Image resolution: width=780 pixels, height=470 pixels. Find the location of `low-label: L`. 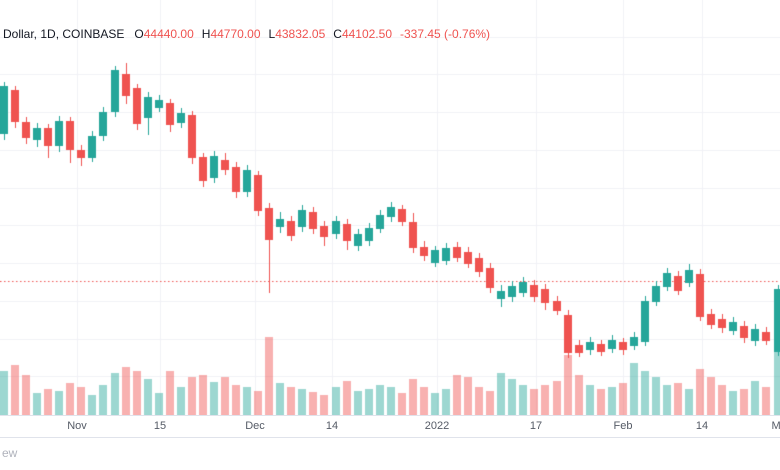

low-label: L is located at coordinates (272, 34).